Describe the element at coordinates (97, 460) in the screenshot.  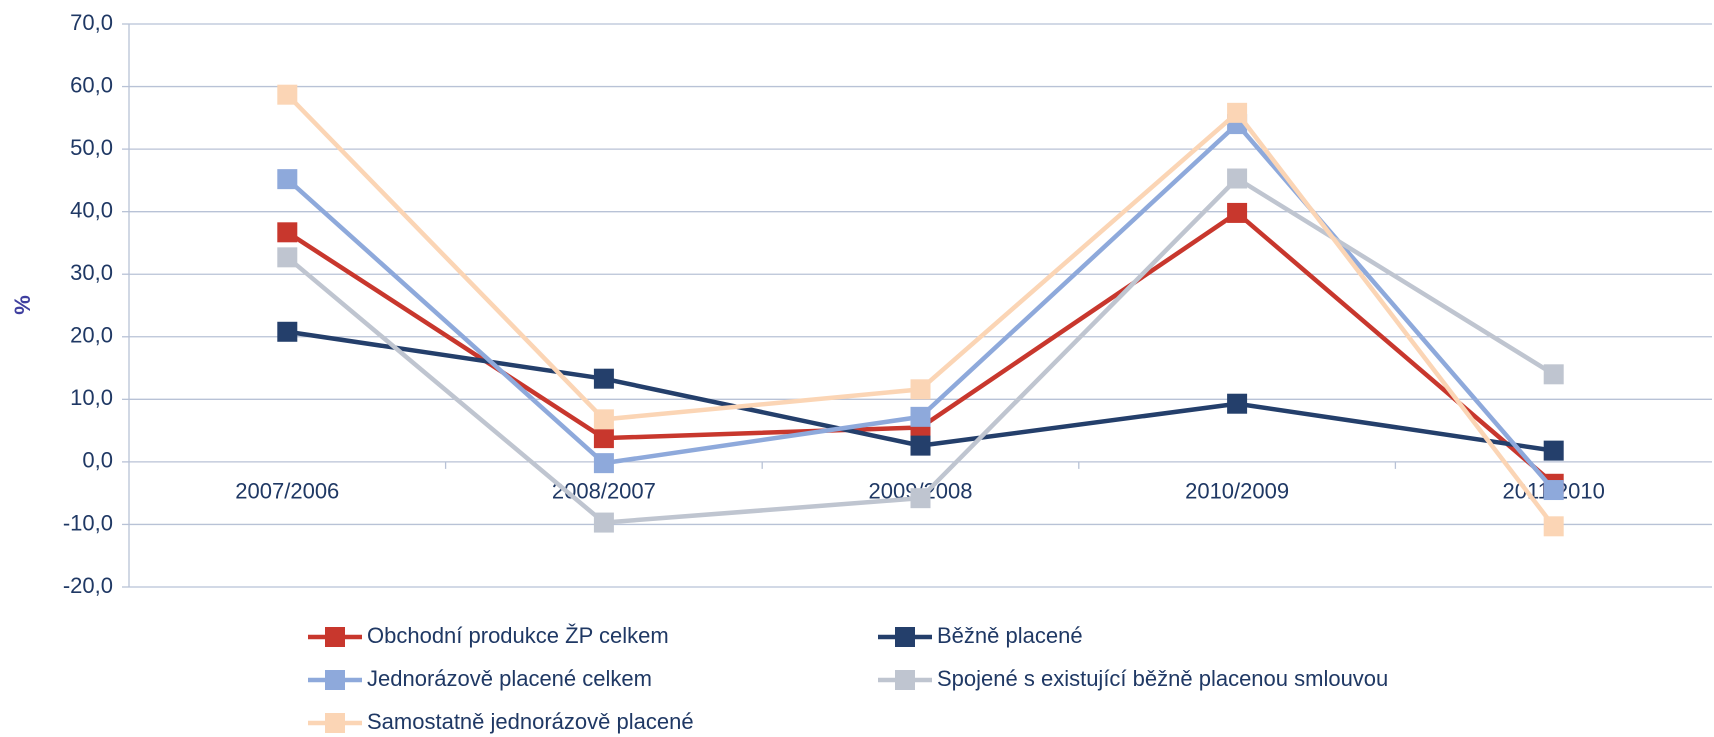
I see `y-tick-label: 0,0` at that location.